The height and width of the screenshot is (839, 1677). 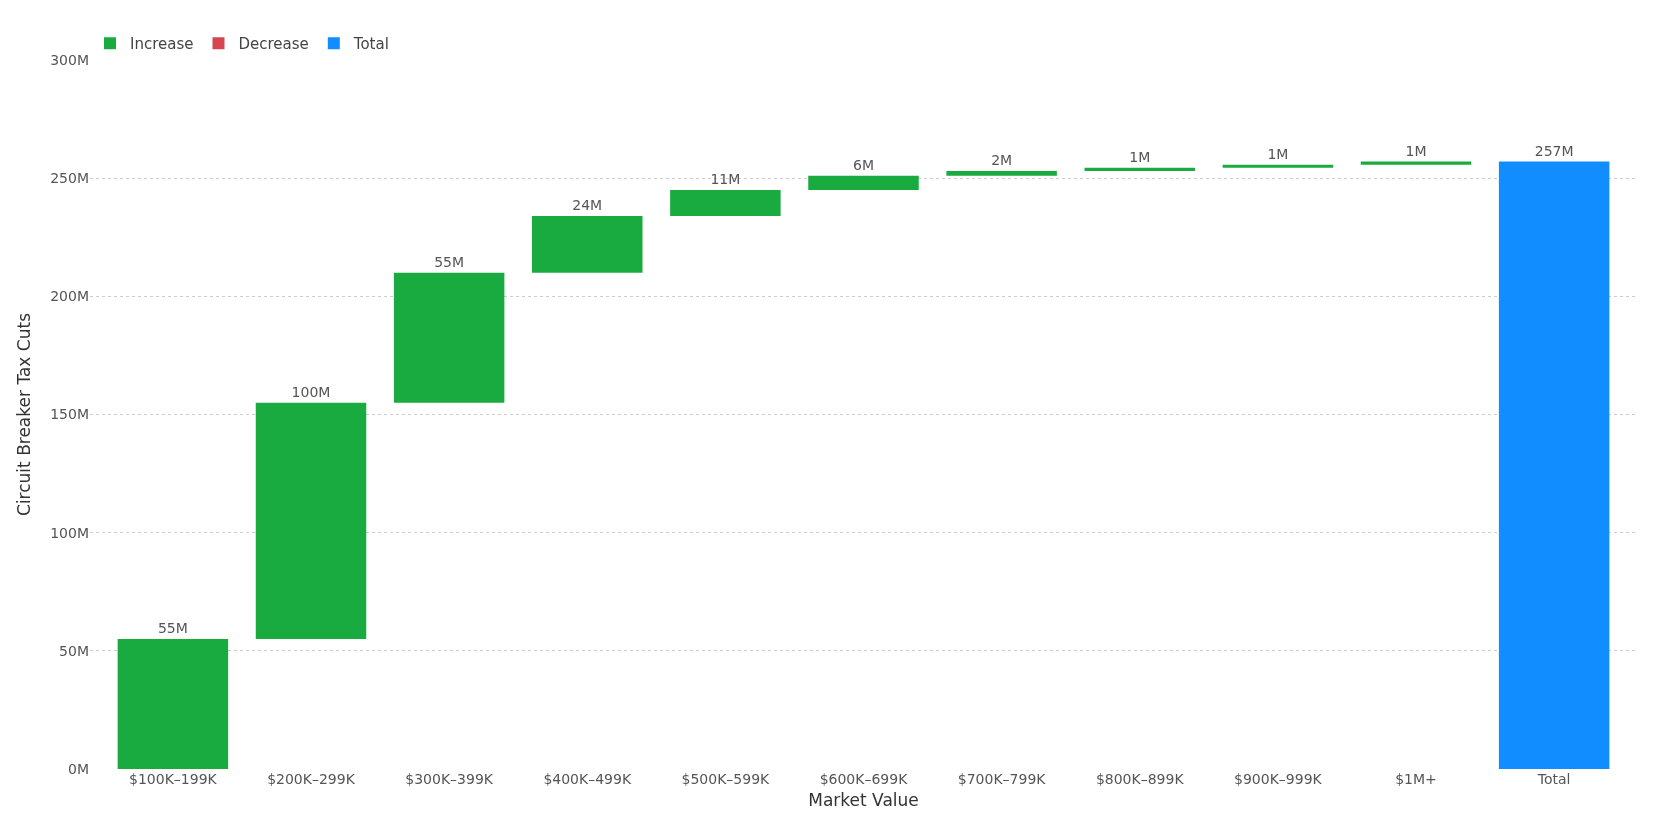 What do you see at coordinates (1278, 779) in the screenshot?
I see `x-tick-label: $900K–999K` at bounding box center [1278, 779].